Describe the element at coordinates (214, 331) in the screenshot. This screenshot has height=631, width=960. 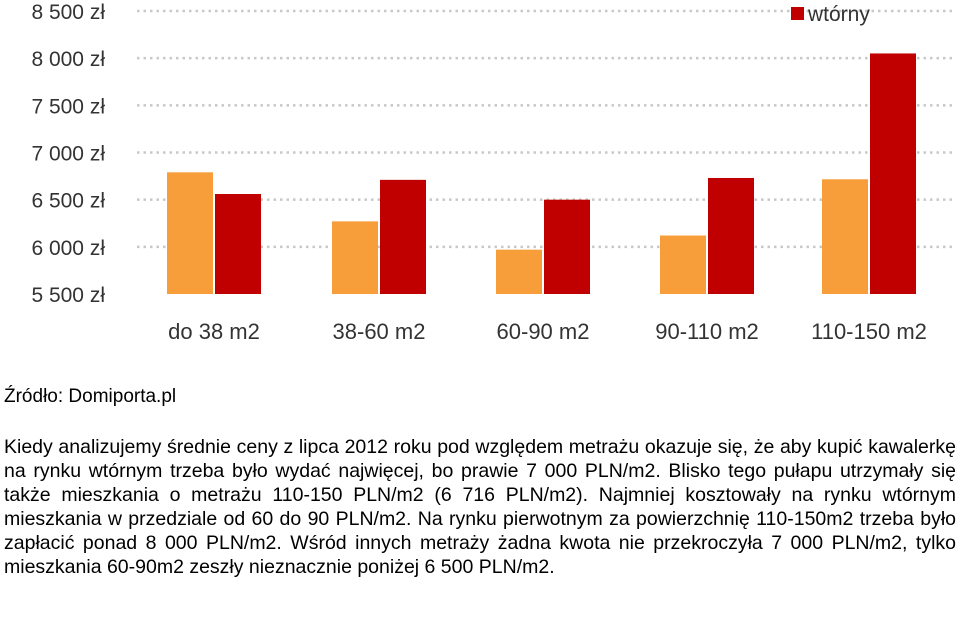
I see `x-tick-label: do 38 m2` at that location.